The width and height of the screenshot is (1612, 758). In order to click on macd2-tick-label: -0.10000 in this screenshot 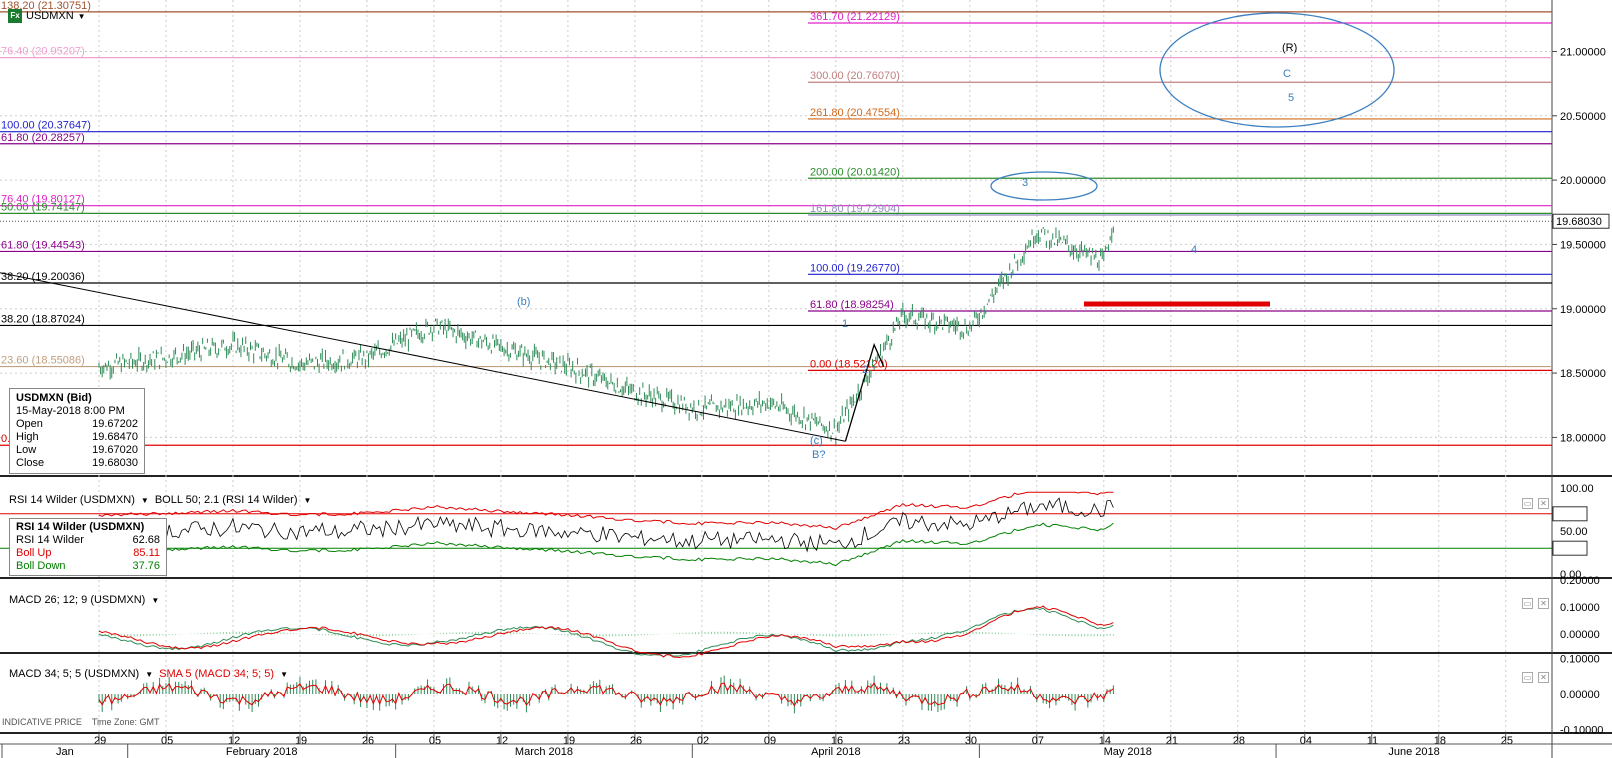, I will do `click(1581, 730)`.